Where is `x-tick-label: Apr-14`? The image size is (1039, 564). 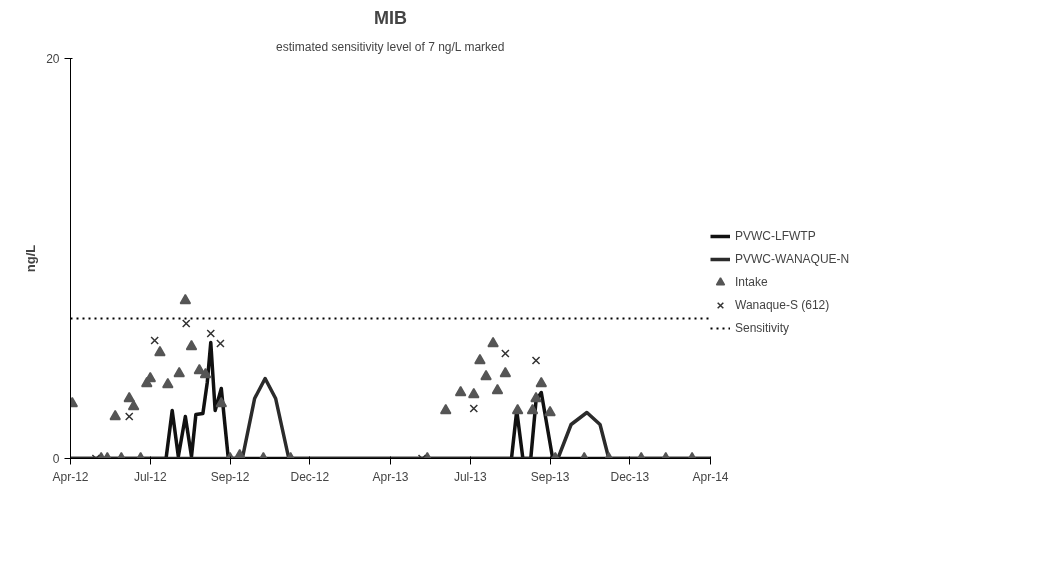
x-tick-label: Apr-14 is located at coordinates (710, 476).